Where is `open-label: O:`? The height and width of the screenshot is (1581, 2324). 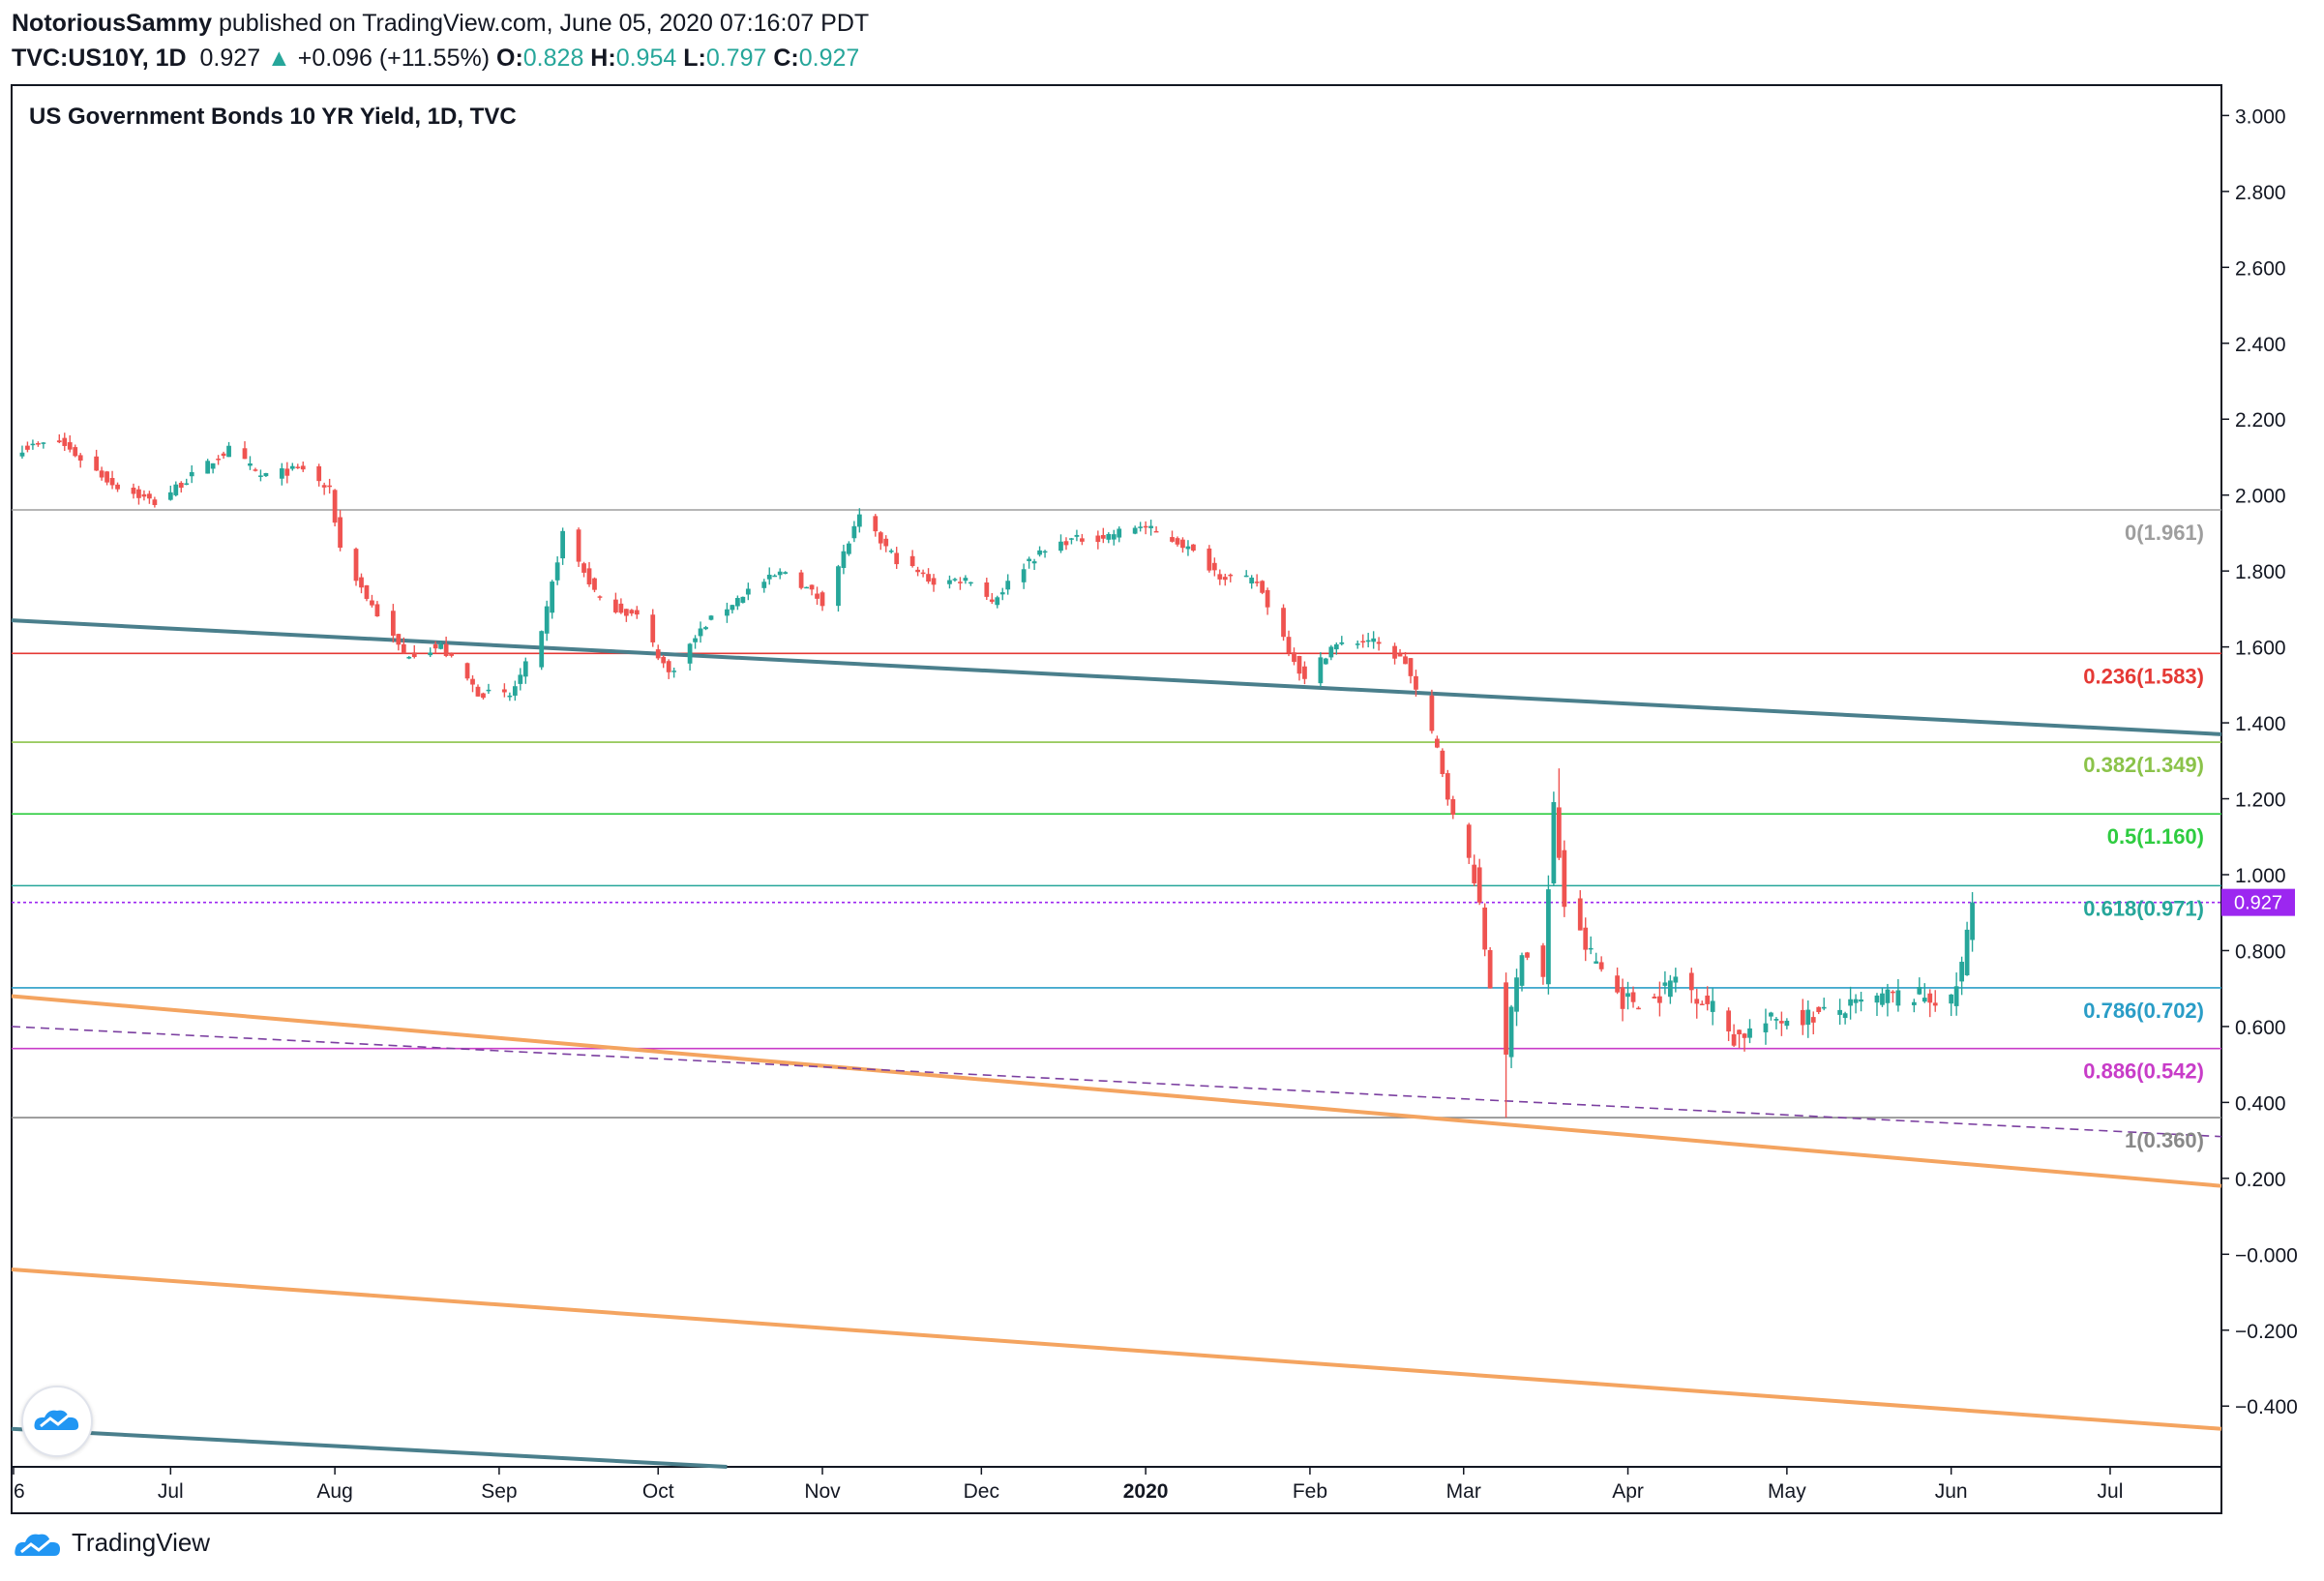
open-label: O: is located at coordinates (510, 58).